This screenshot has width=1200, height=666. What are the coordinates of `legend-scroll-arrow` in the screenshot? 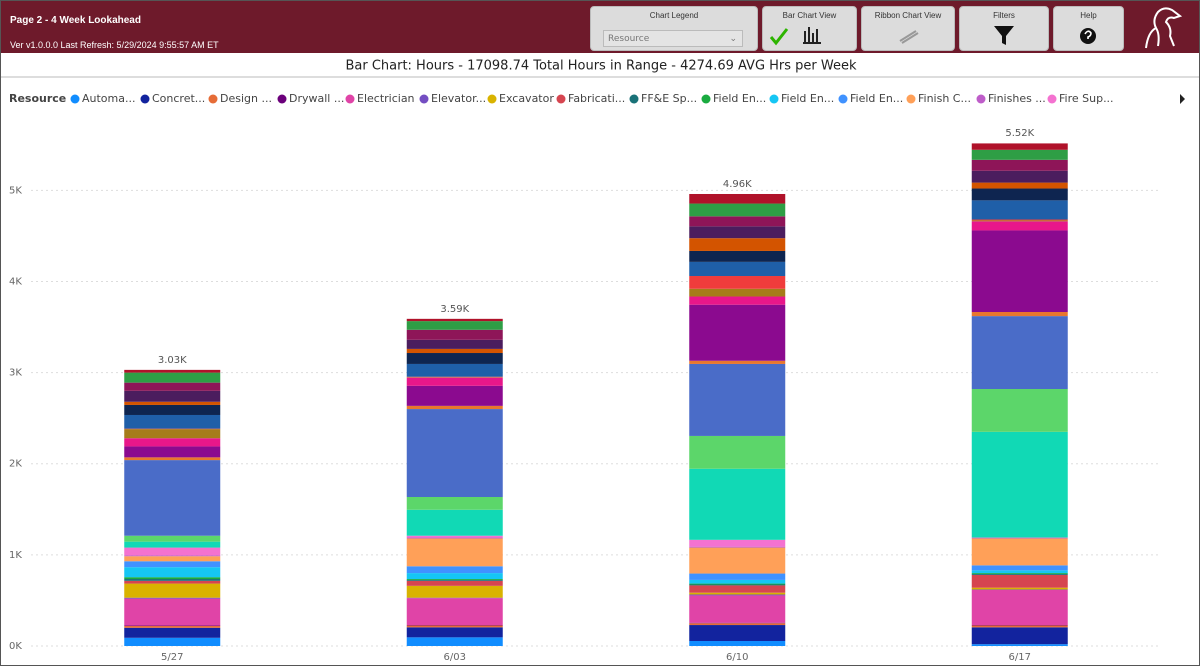 It's located at (1182, 99).